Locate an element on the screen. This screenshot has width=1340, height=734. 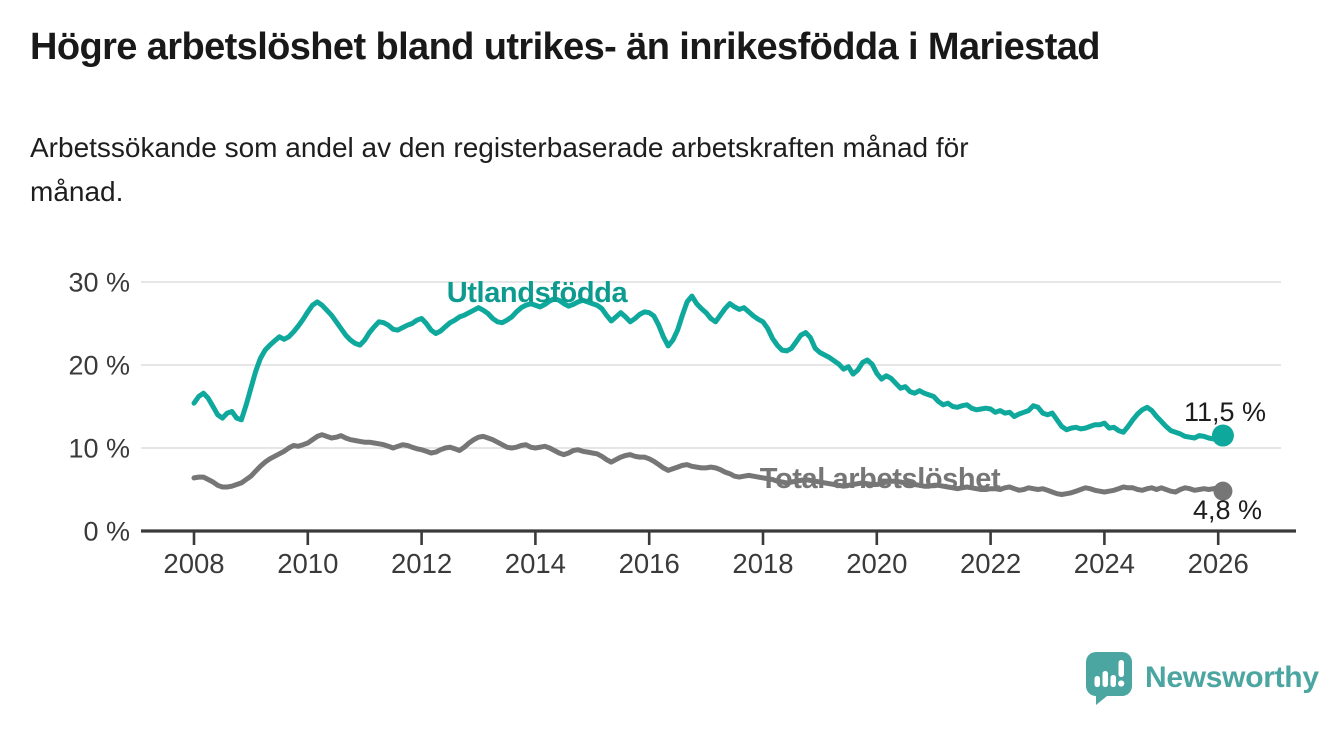
x-tick-label-2016: 2016 is located at coordinates (649, 563).